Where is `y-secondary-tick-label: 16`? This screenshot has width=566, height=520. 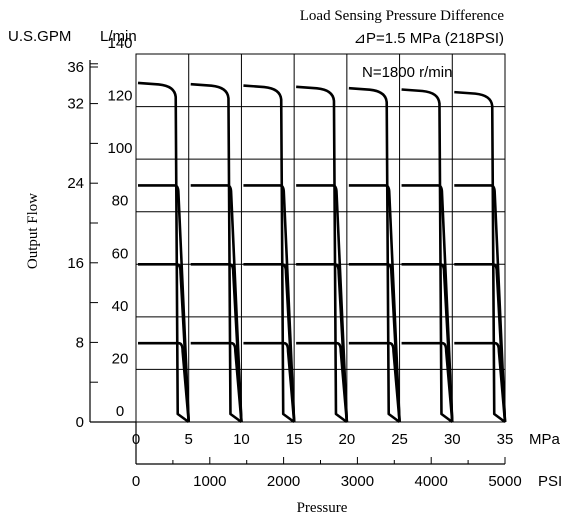
y-secondary-tick-label: 16 is located at coordinates (75, 263).